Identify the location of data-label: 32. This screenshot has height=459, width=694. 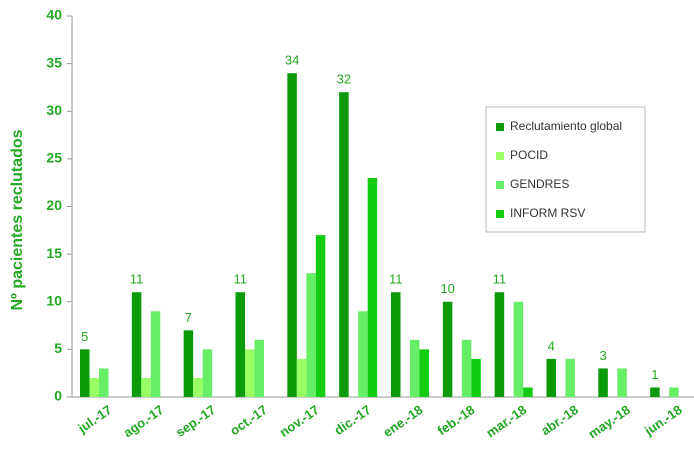
(344, 79).